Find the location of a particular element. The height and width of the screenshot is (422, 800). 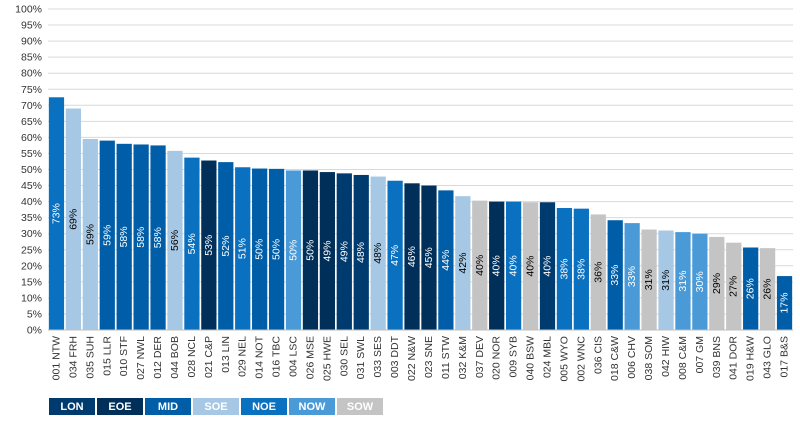

y-tick-label: 15% is located at coordinates (31, 282).